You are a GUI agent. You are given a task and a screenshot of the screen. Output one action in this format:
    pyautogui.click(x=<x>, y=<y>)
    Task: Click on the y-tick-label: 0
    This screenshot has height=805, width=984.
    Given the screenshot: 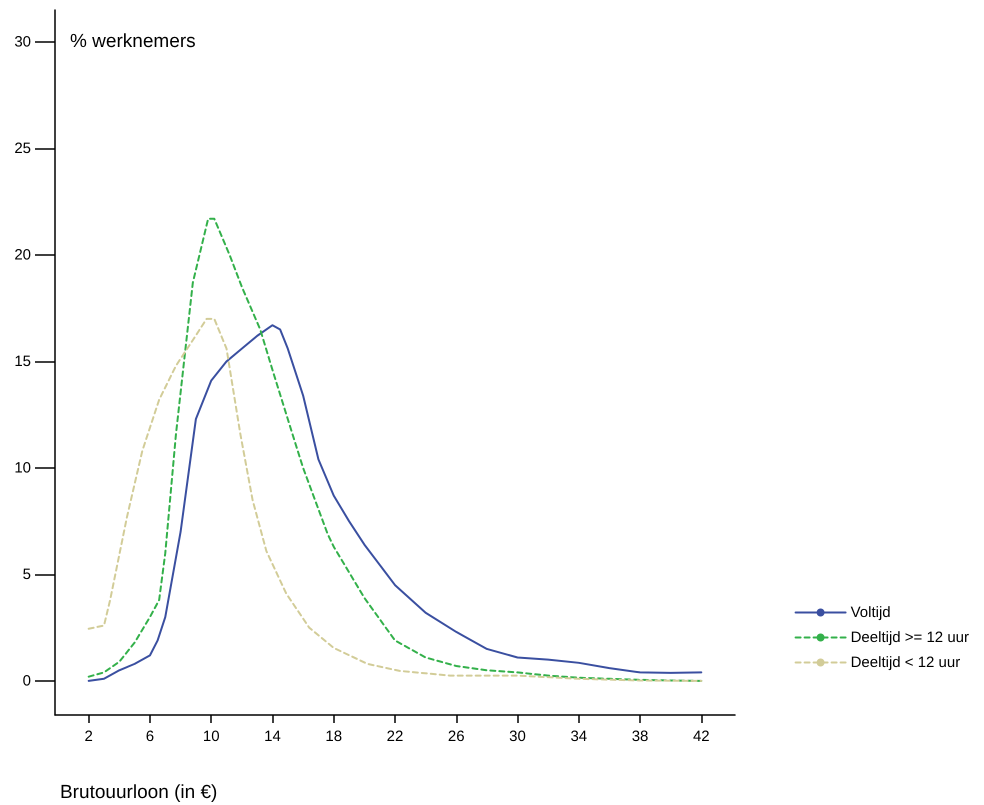 What is the action you would take?
    pyautogui.click(x=26, y=681)
    